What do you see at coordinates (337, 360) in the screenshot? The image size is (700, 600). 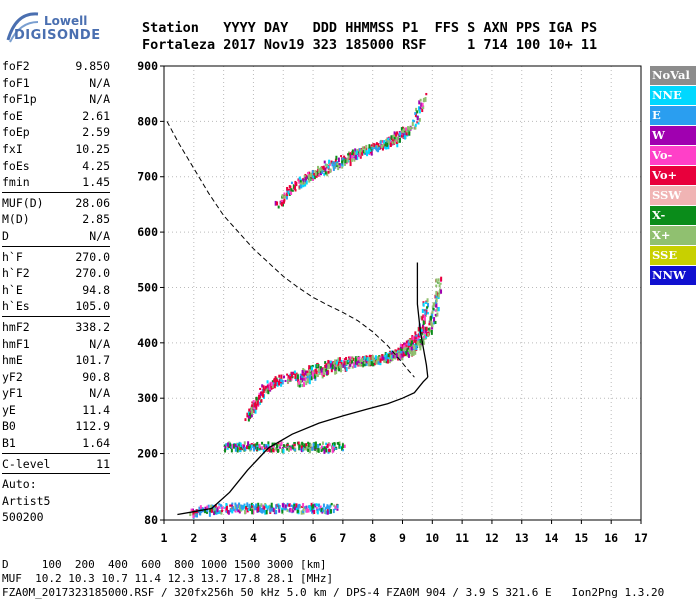 I see `series-o-trace-f-vo-` at bounding box center [337, 360].